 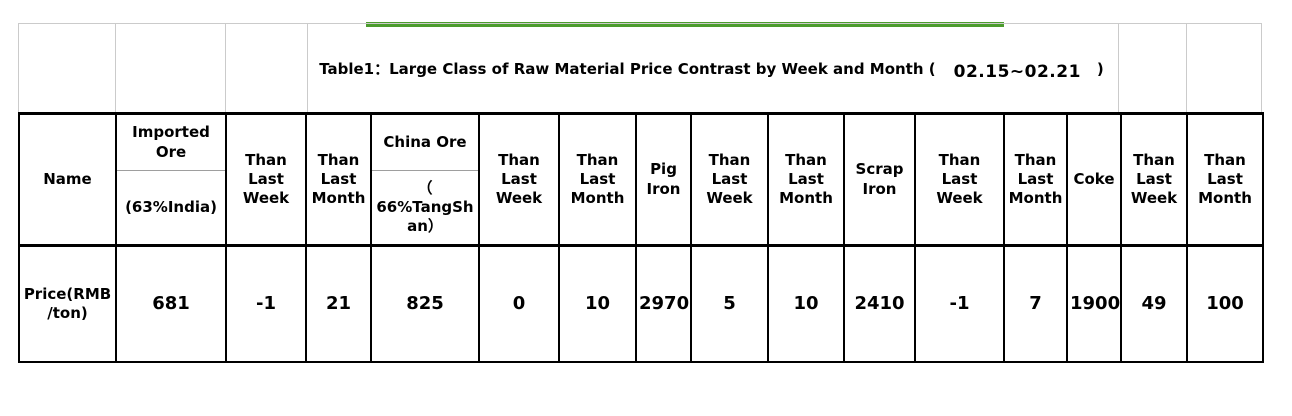 I want to click on header-cell-than-last-month-2: Than Last Month, so click(x=597, y=179).